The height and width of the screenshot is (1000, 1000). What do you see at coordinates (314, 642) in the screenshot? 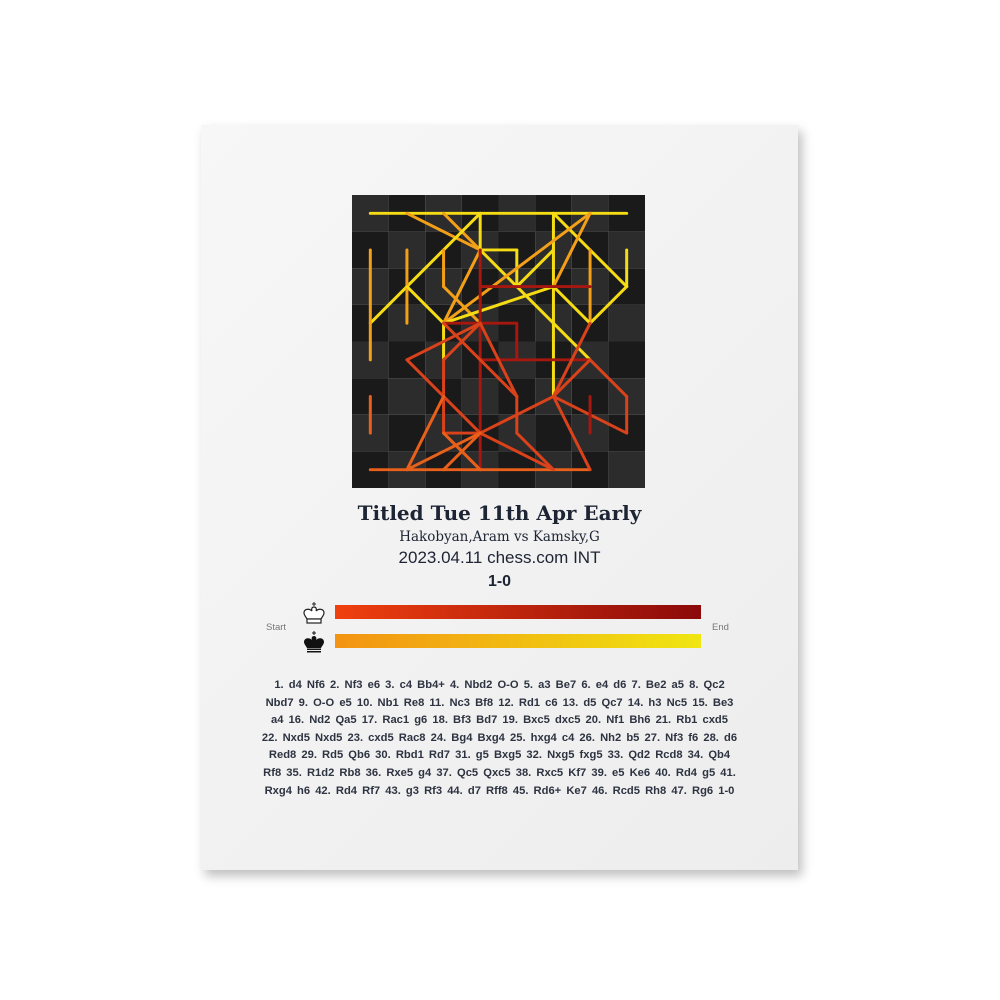
I see `black-king-icon` at bounding box center [314, 642].